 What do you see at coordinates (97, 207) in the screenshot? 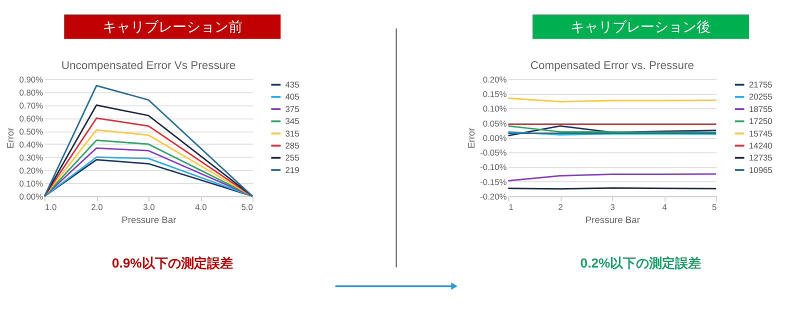
I see `x-tick-label: 2.0` at bounding box center [97, 207].